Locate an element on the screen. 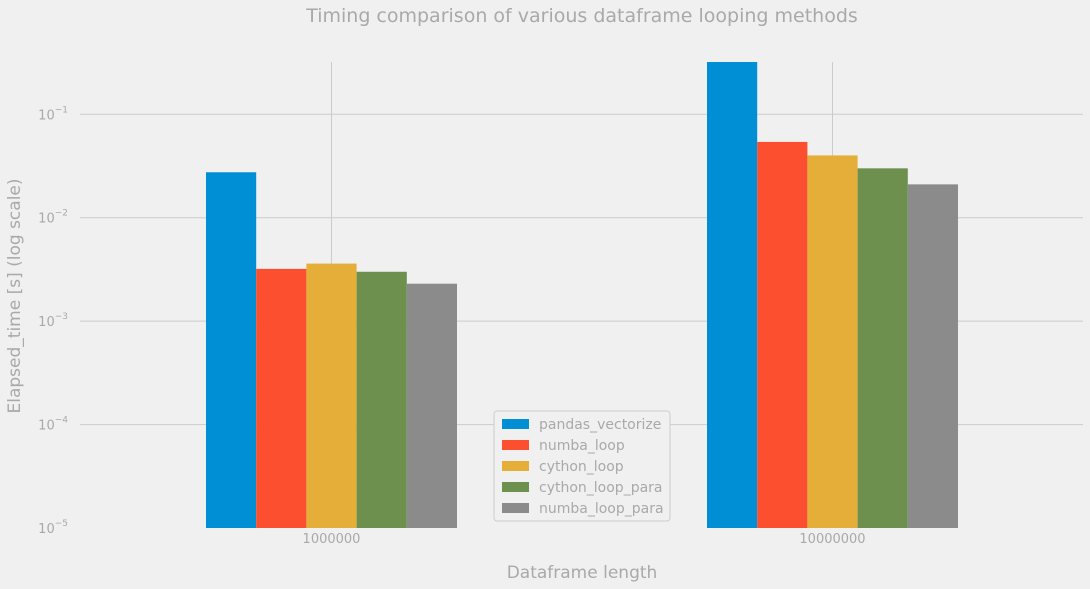  x-tick-label: 1000000 is located at coordinates (332, 539).